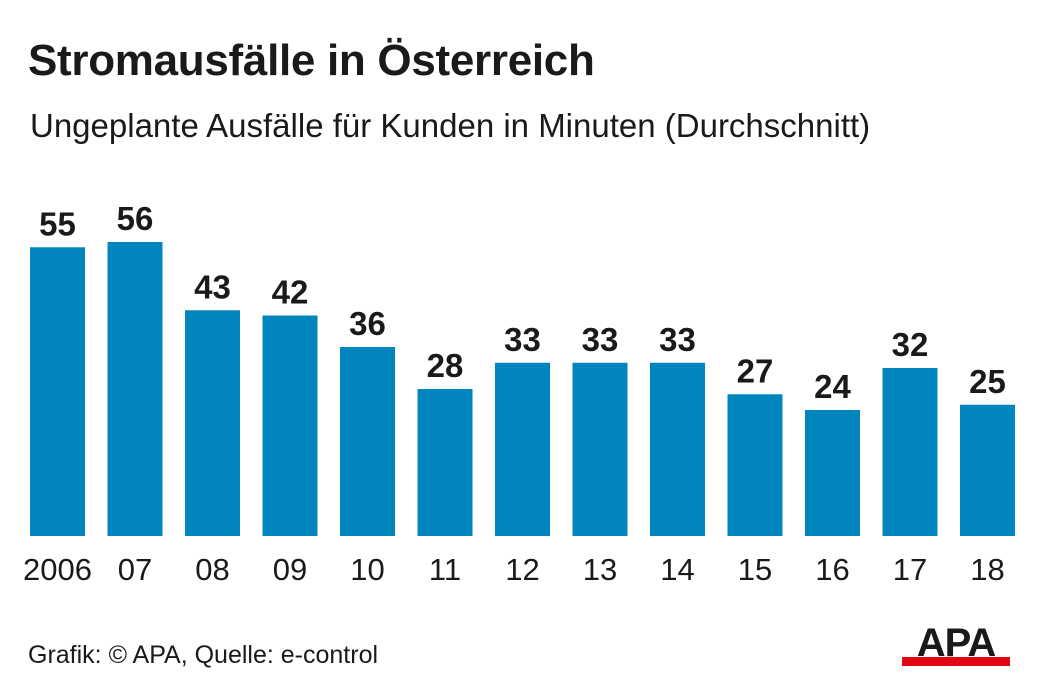  Describe the element at coordinates (135, 569) in the screenshot. I see `x-tick-label-07: 07` at that location.